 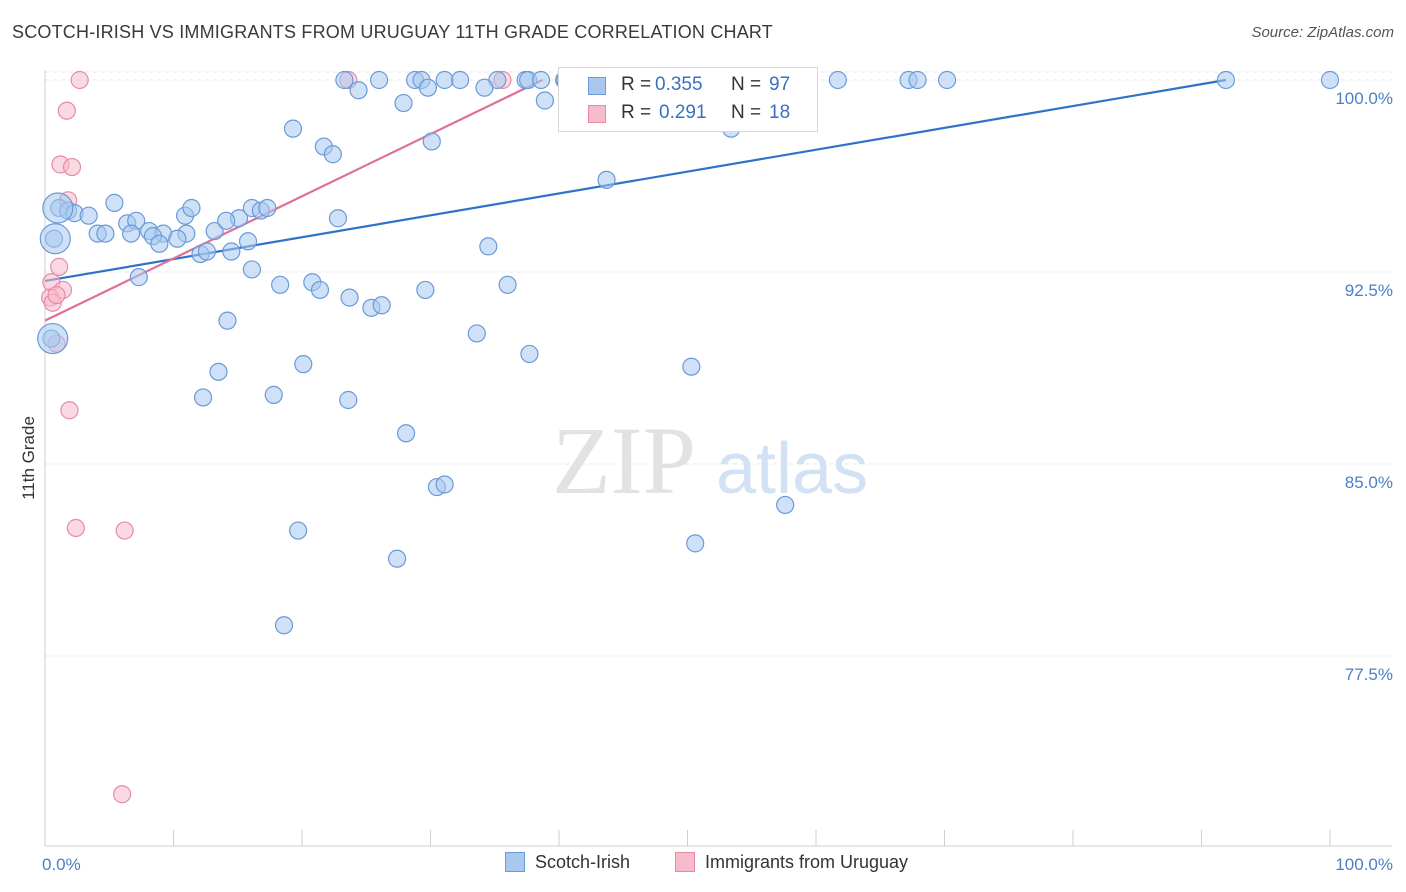 I want to click on r-value-uruguay: 0.291, so click(x=683, y=112).